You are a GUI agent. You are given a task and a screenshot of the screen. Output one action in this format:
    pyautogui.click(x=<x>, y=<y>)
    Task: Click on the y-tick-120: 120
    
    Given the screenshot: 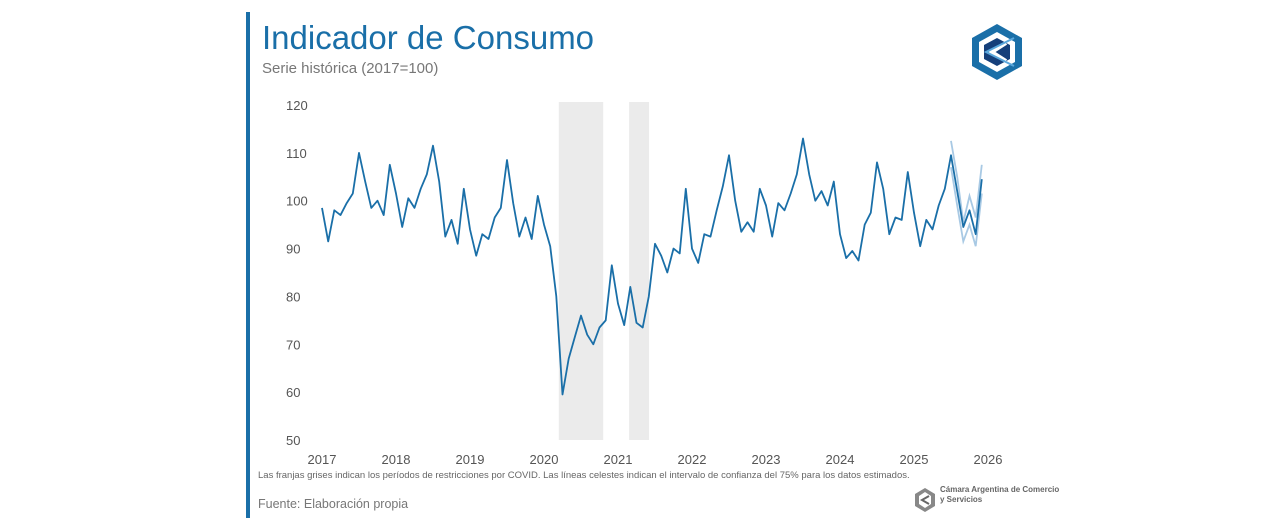 What is the action you would take?
    pyautogui.click(x=297, y=105)
    